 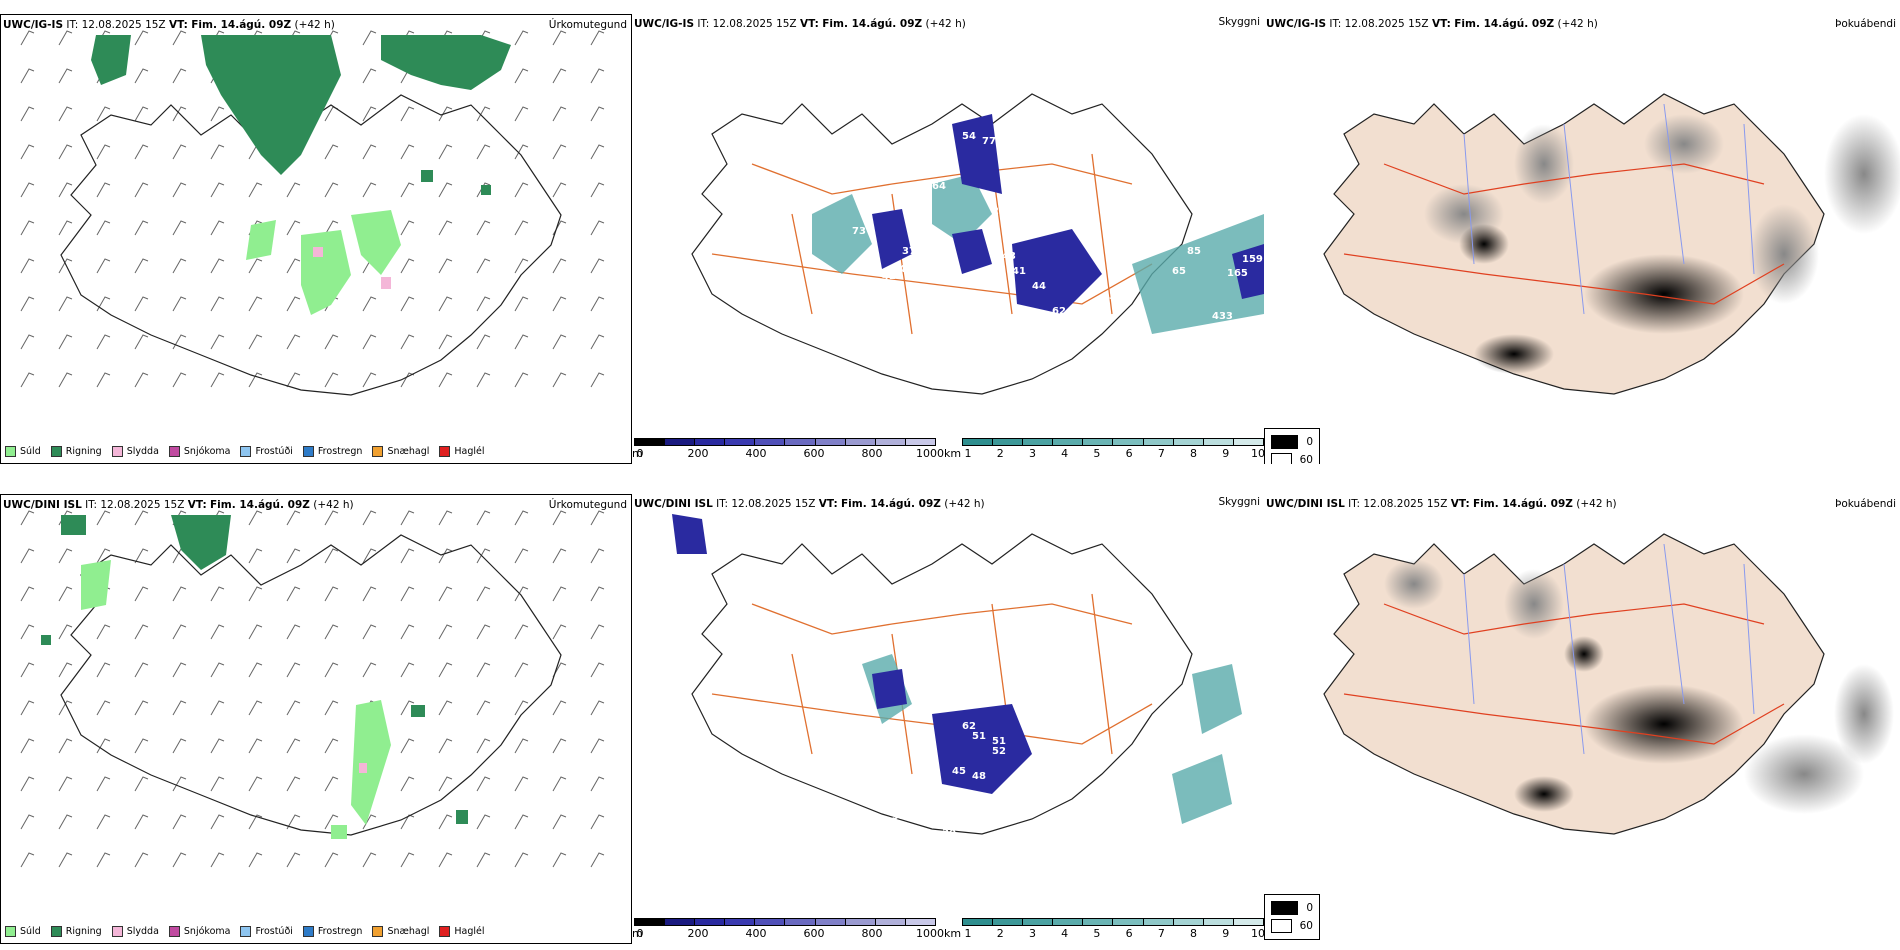 What do you see at coordinates (1226, 453) in the screenshot?
I see `colorbar-tick: 9` at bounding box center [1226, 453].